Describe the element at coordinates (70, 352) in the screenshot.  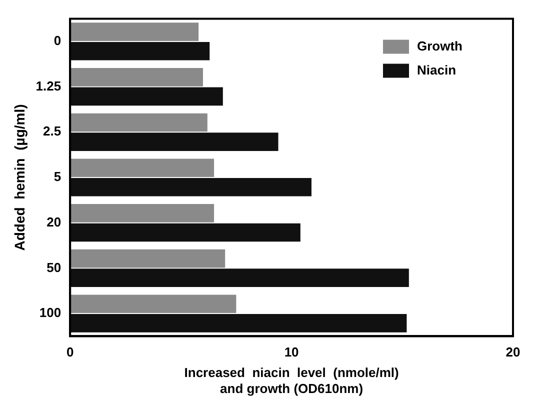
I see `x-tick-label: 0` at that location.